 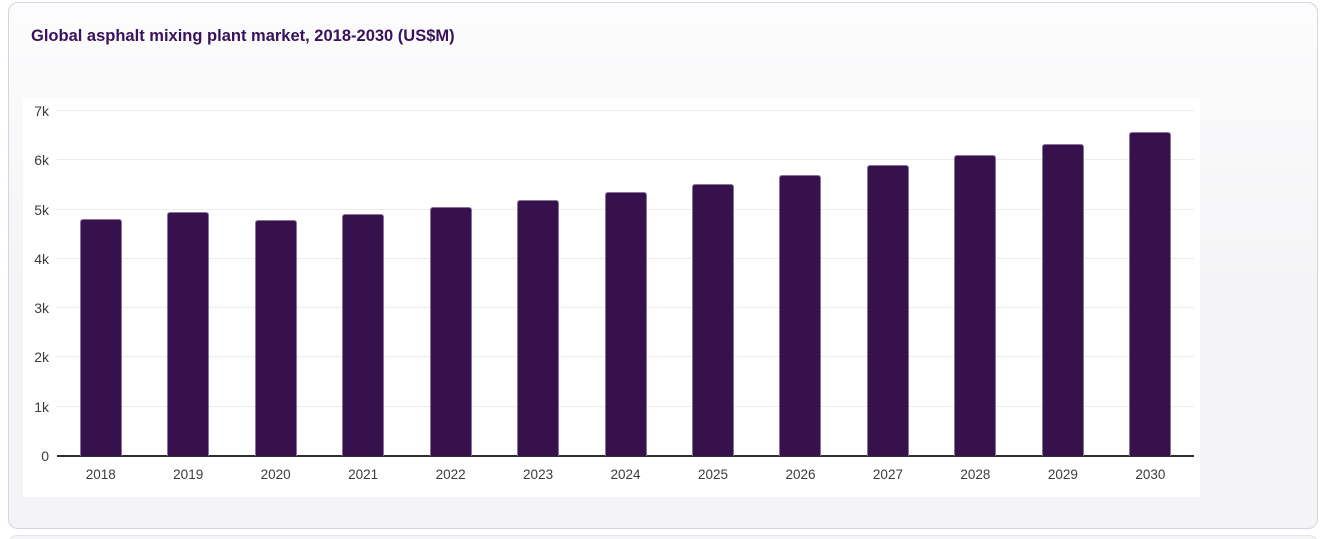 I want to click on bar-column-2027, so click(x=887, y=283).